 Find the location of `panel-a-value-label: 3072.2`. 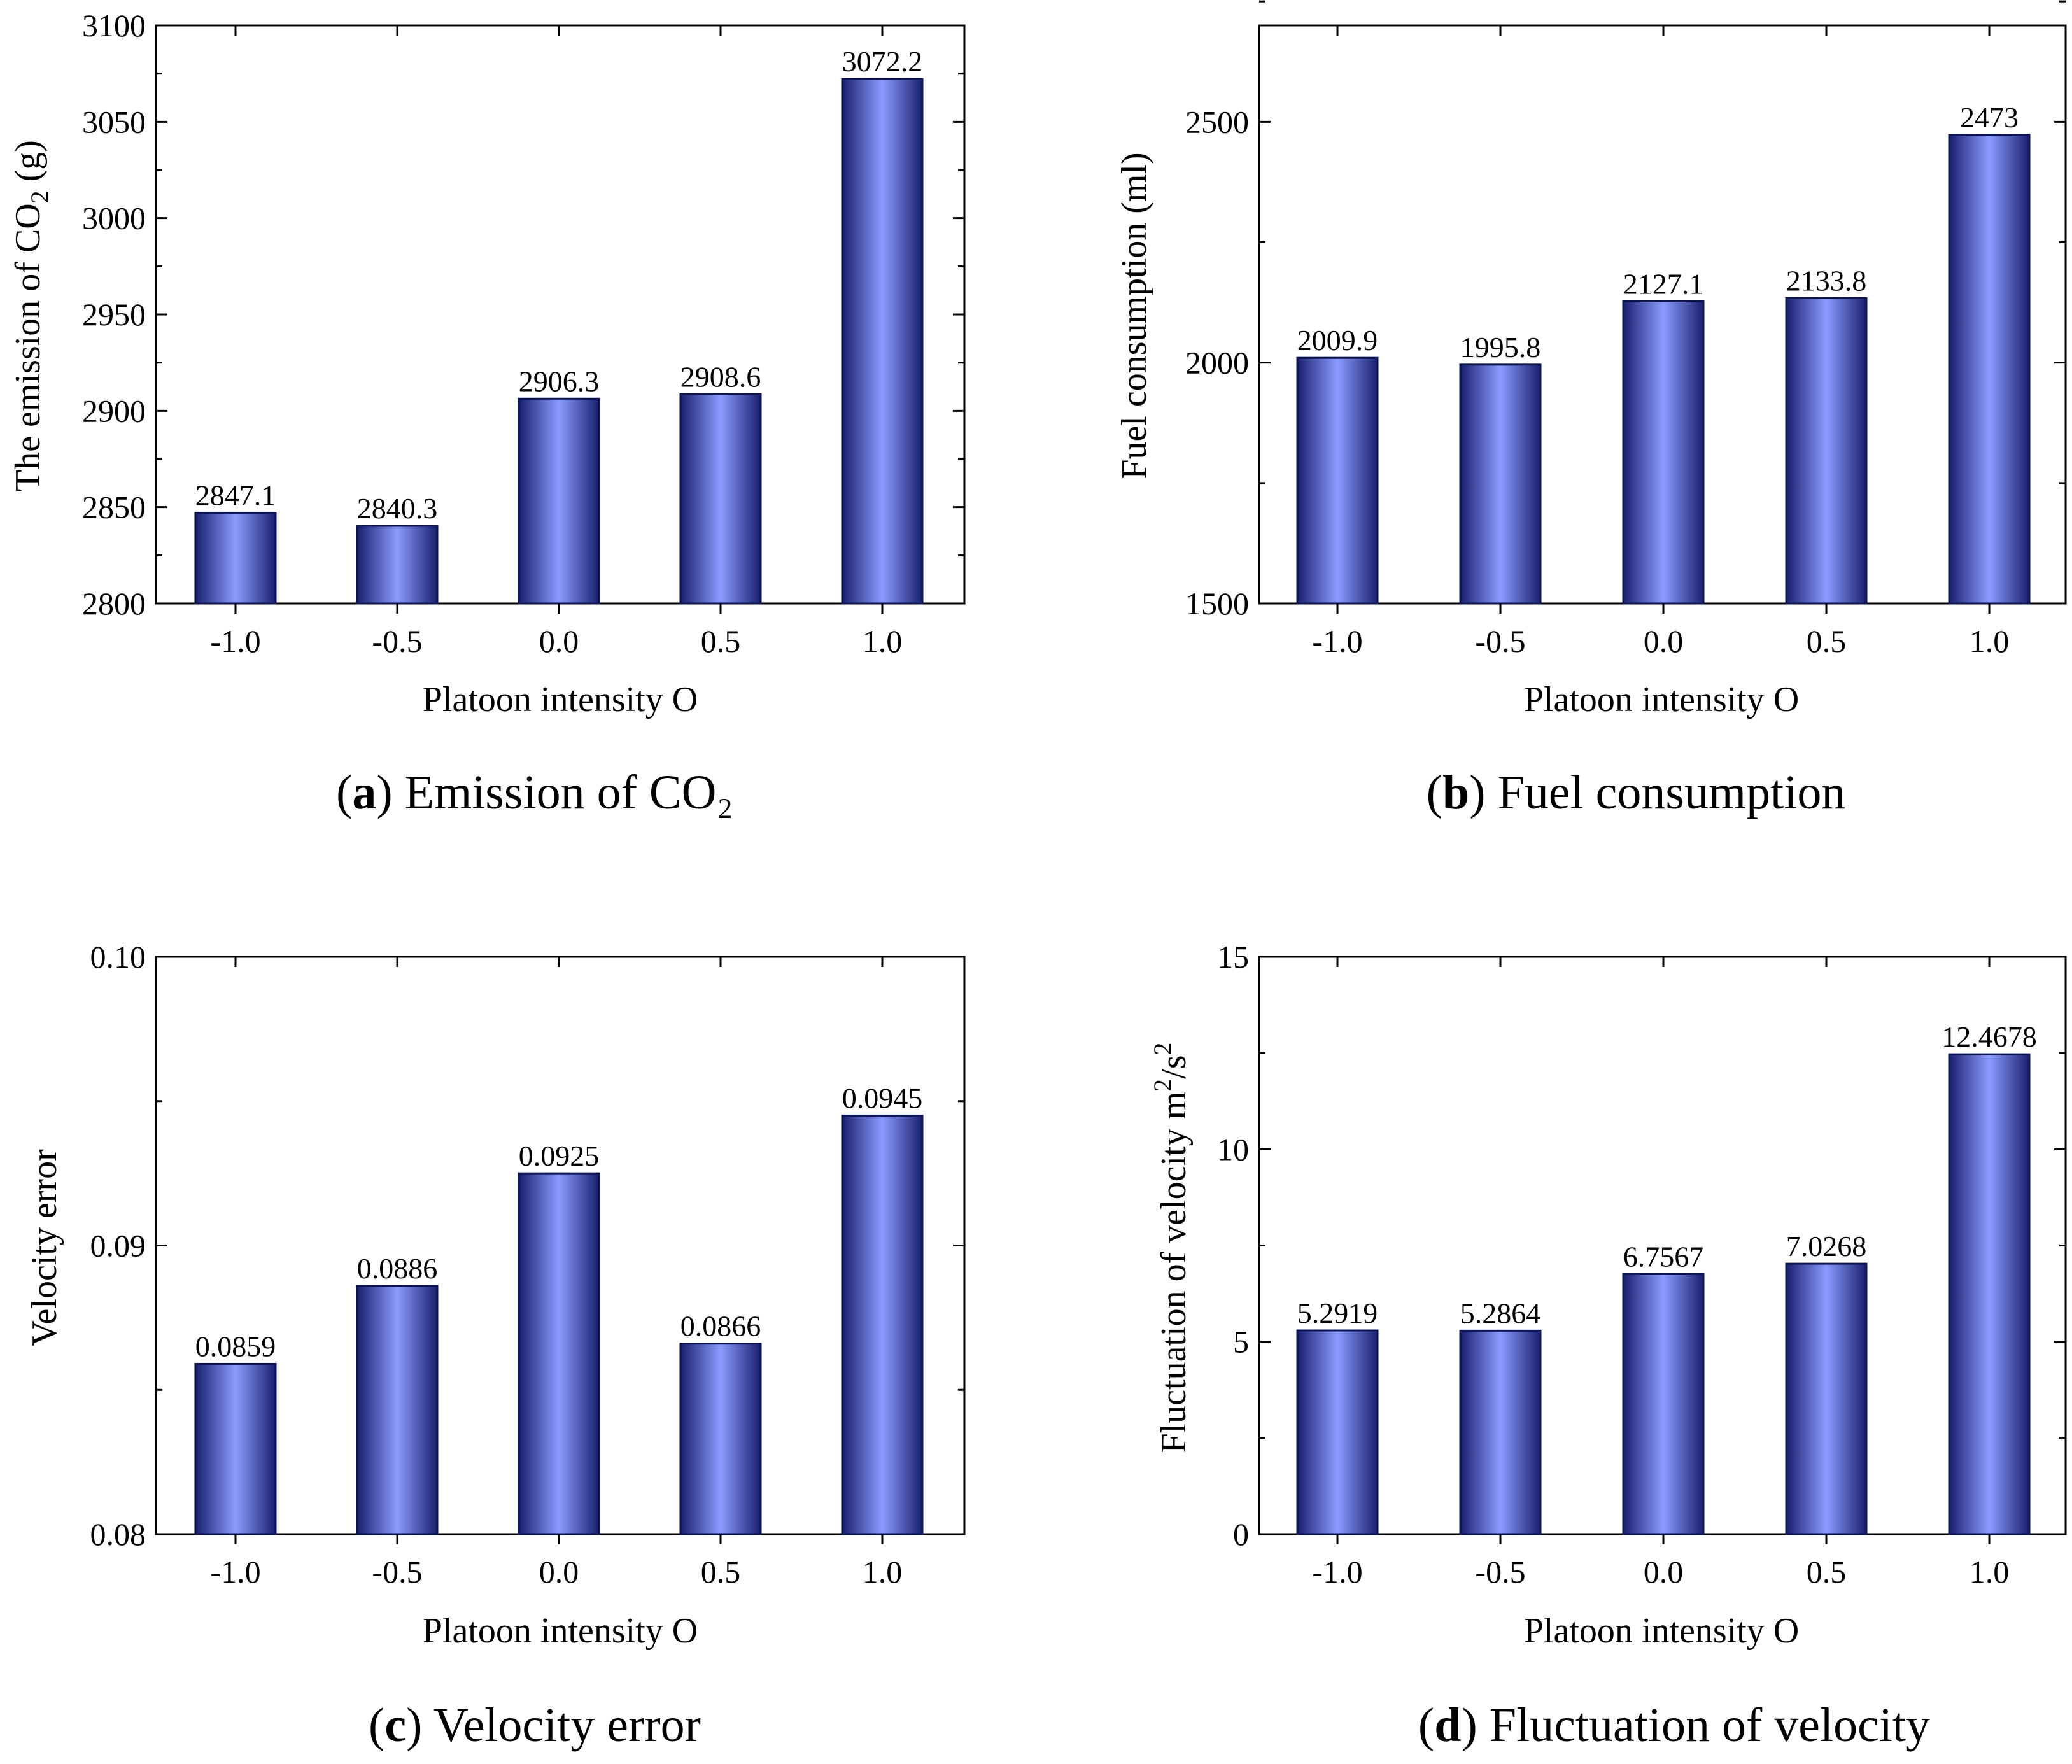

panel-a-value-label: 3072.2 is located at coordinates (882, 62).